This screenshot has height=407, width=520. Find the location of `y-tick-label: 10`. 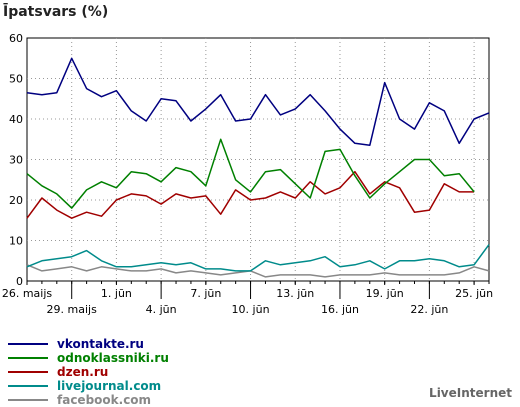

y-tick-label: 10 is located at coordinates (16, 241).